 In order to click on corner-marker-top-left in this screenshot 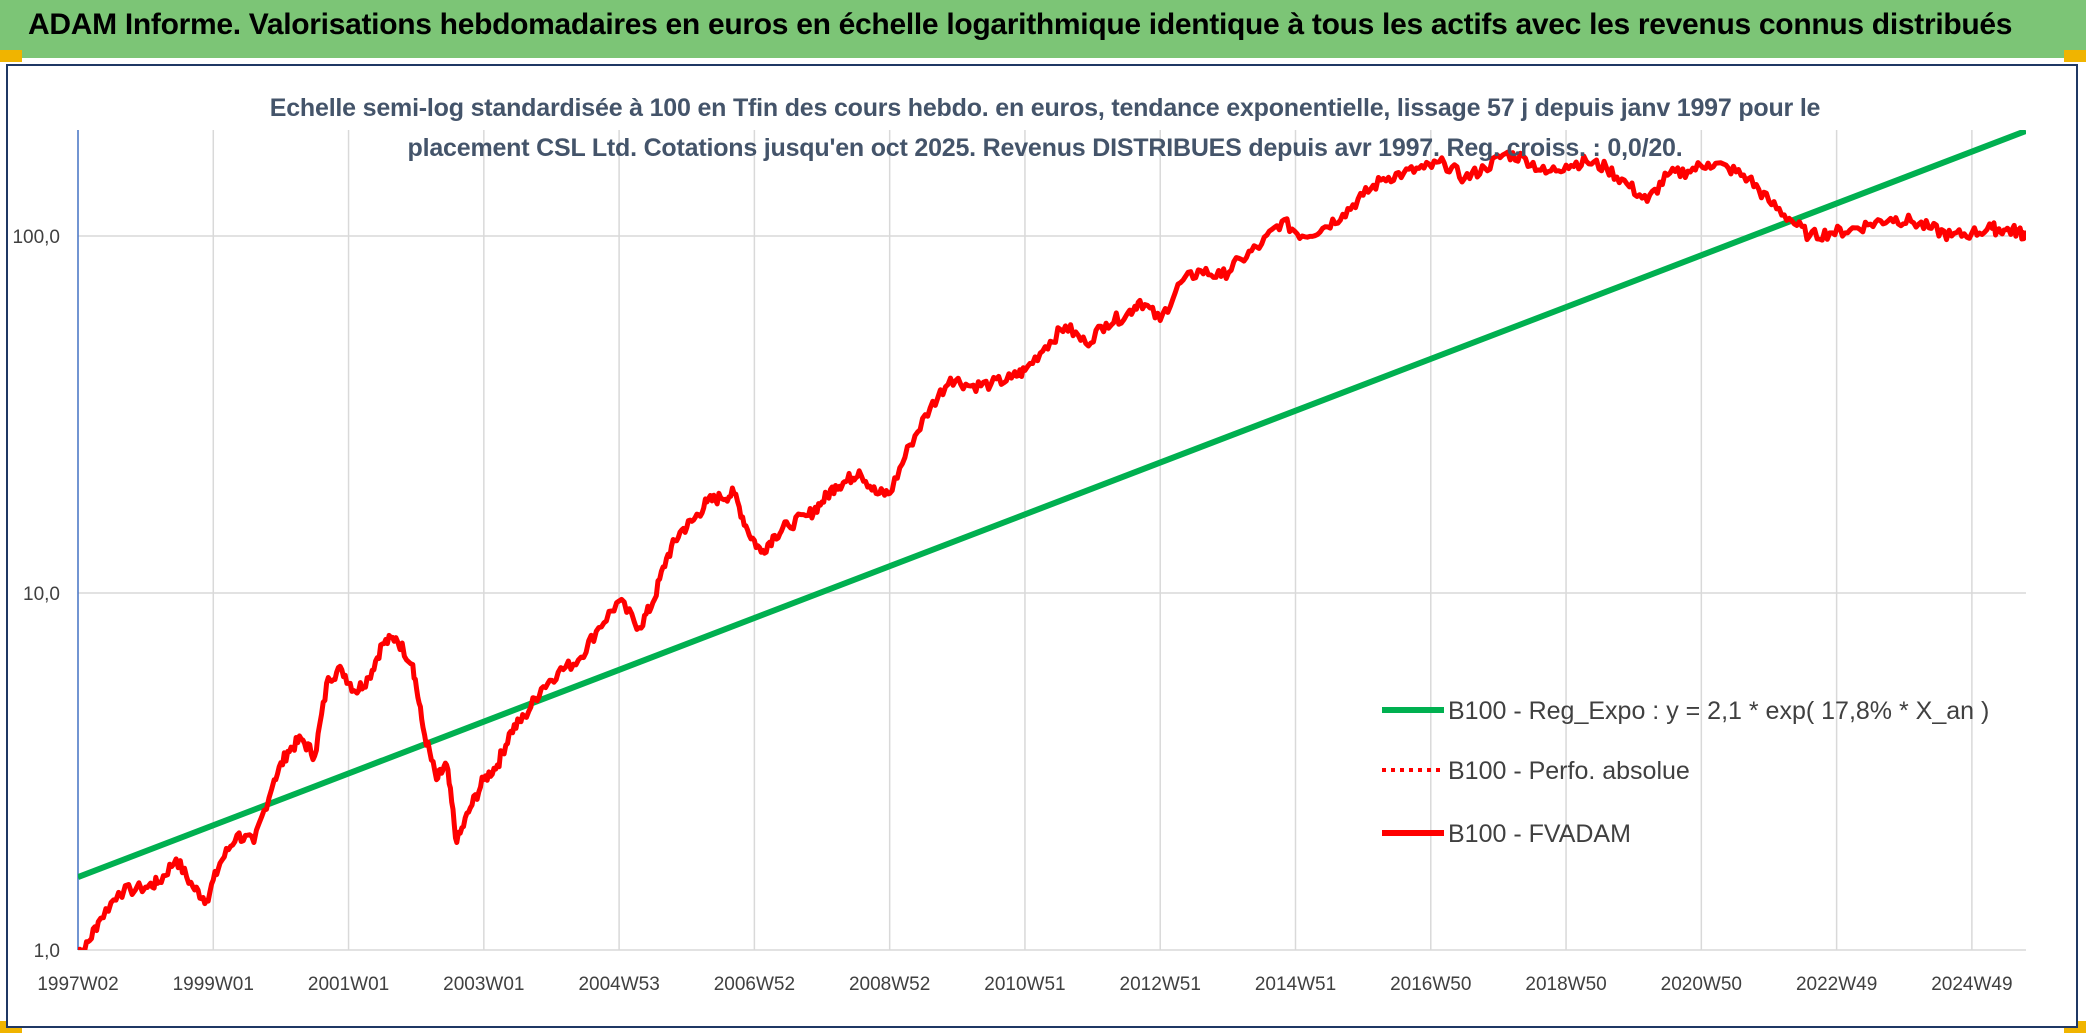, I will do `click(11, 56)`.